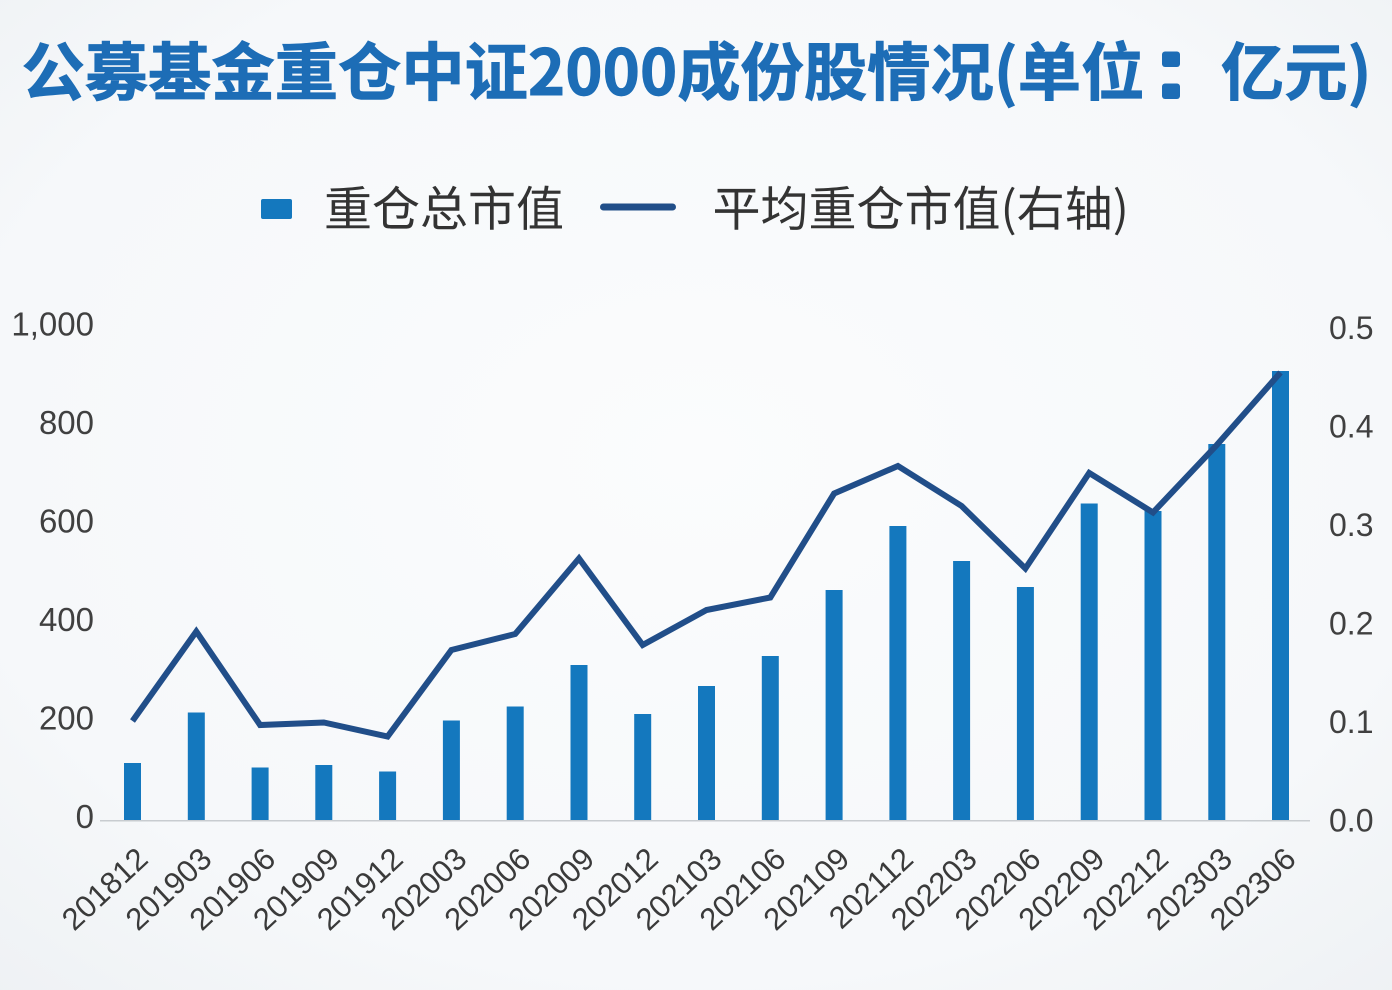 This screenshot has height=990, width=1392. I want to click on svg-text: 0, so click(85, 816).